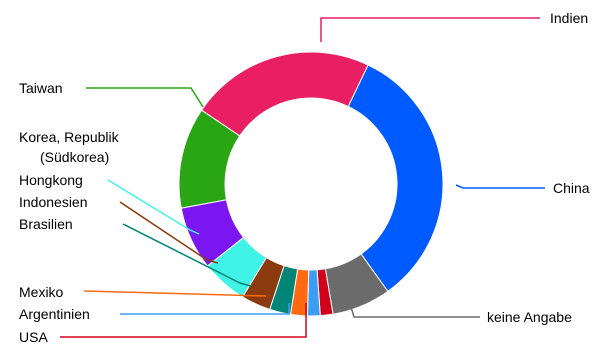 The height and width of the screenshot is (344, 610). What do you see at coordinates (395, 178) in the screenshot?
I see `slice-china` at bounding box center [395, 178].